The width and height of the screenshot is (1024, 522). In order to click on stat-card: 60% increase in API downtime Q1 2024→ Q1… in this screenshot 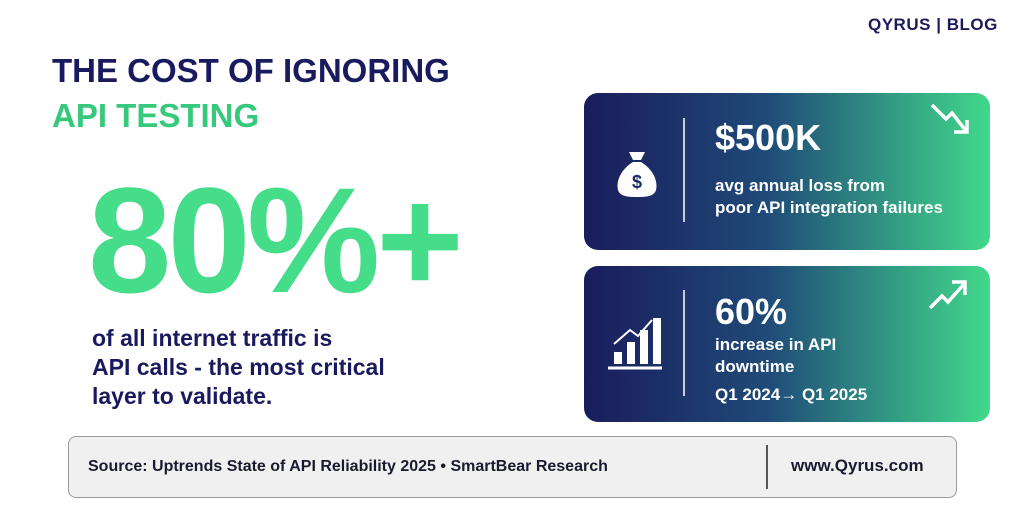, I will do `click(787, 344)`.